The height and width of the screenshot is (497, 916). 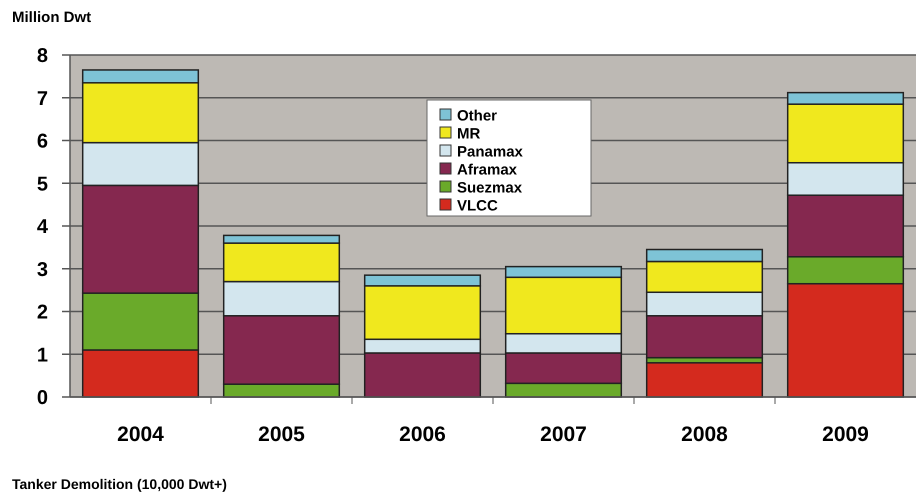 I want to click on legend-label: Other, so click(x=477, y=115).